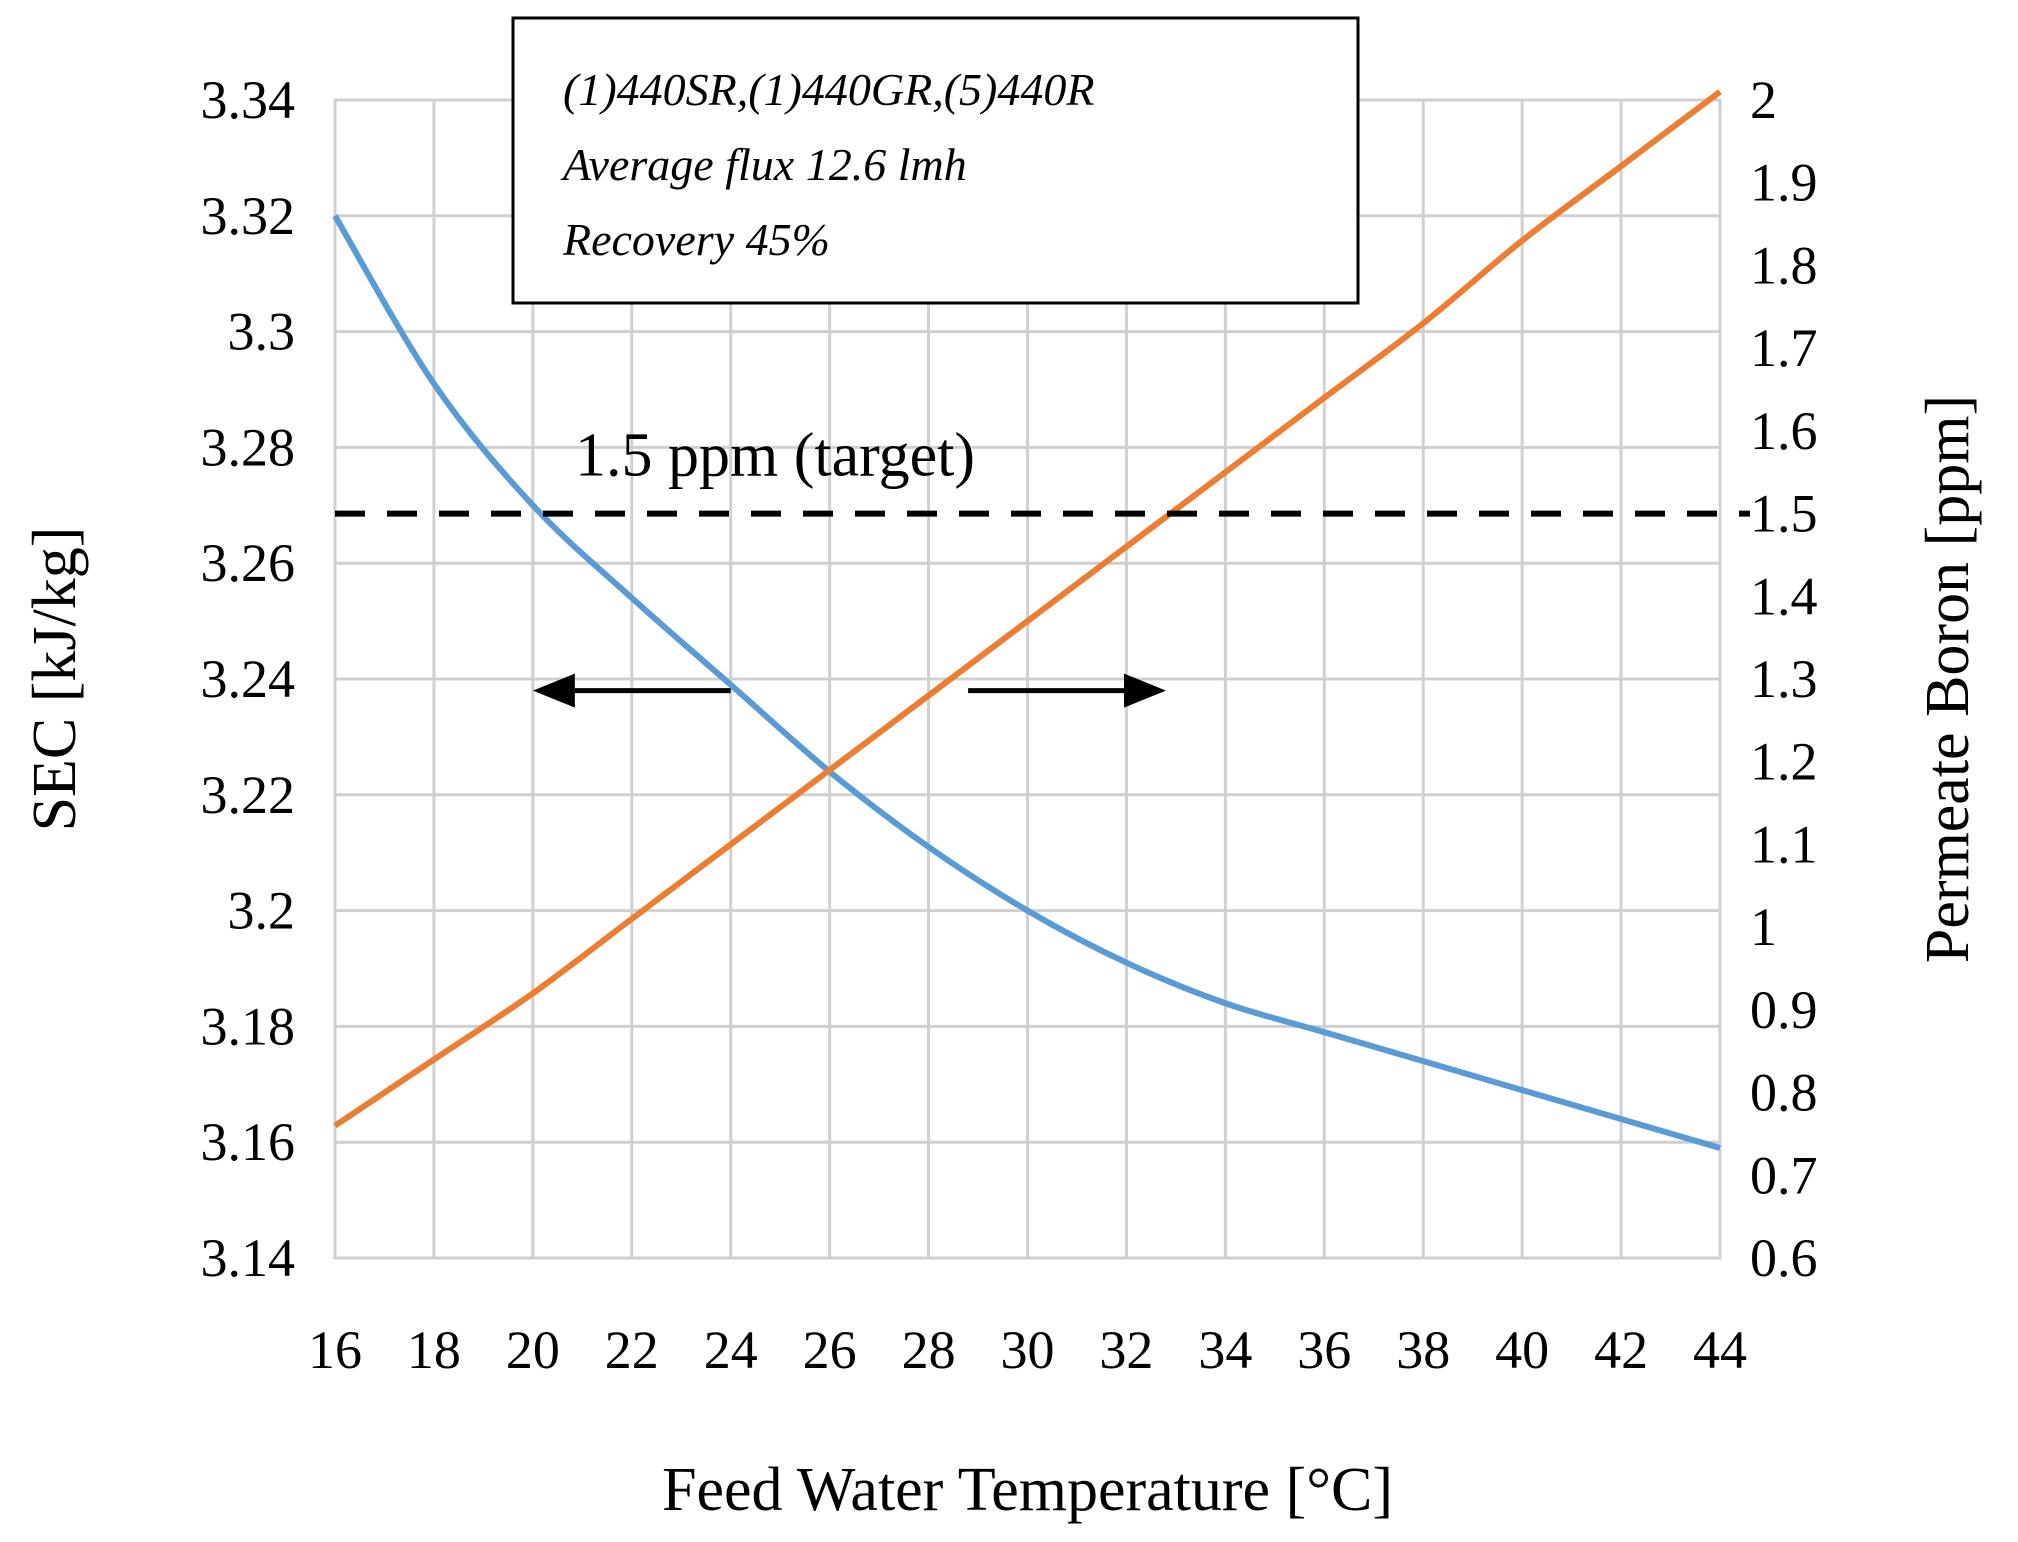  I want to click on y-right-tick-label: 0.7, so click(1784, 1175).